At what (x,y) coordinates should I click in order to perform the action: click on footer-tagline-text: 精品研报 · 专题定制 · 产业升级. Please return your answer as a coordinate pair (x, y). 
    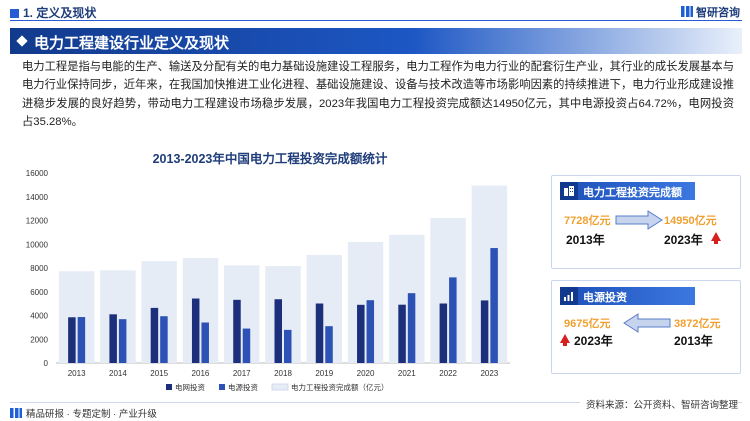
    Looking at the image, I should click on (91, 414).